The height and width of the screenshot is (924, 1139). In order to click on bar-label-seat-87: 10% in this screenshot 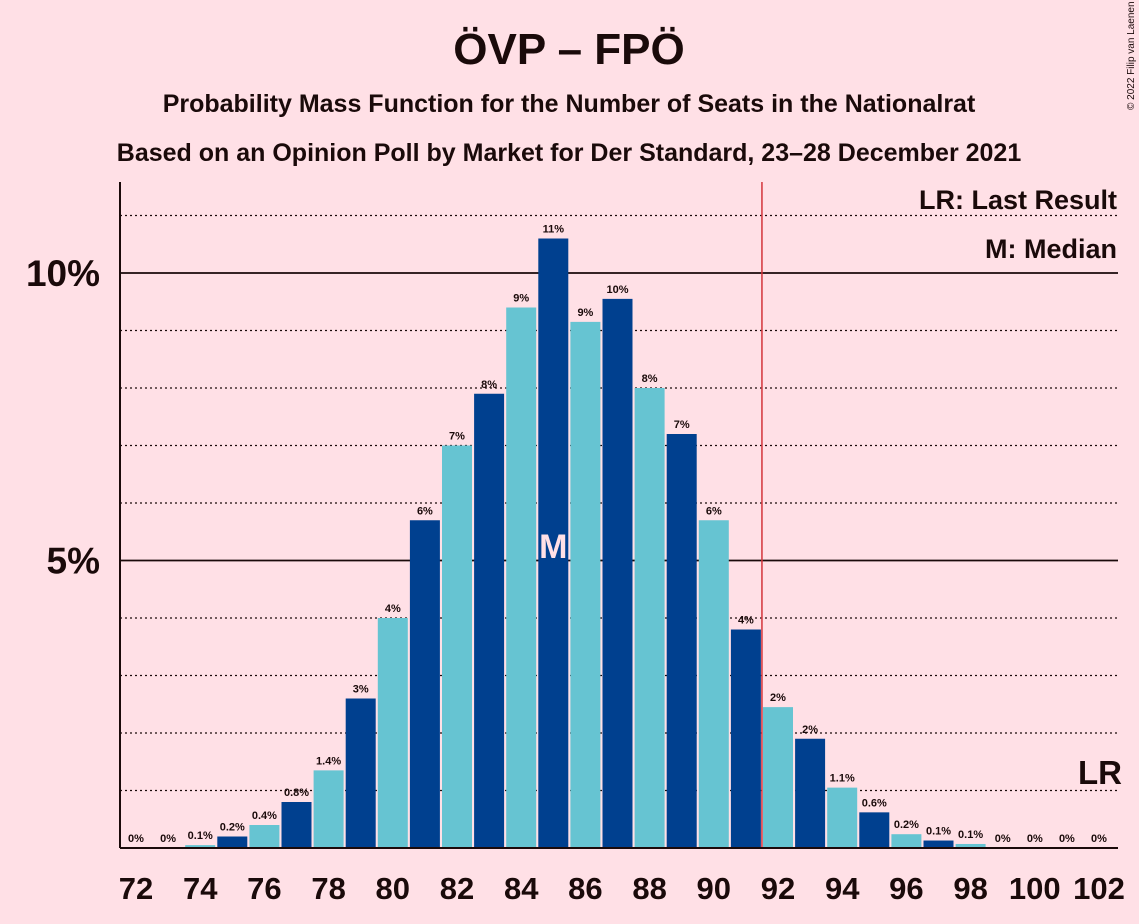, I will do `click(617, 290)`.